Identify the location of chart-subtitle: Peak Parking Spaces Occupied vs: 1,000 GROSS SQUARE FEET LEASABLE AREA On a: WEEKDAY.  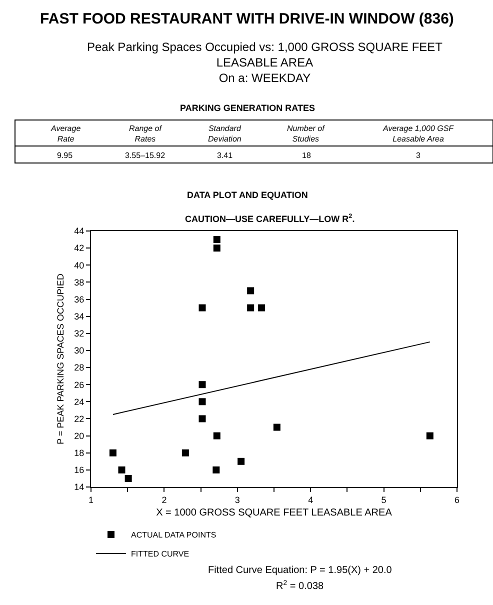
(265, 63).